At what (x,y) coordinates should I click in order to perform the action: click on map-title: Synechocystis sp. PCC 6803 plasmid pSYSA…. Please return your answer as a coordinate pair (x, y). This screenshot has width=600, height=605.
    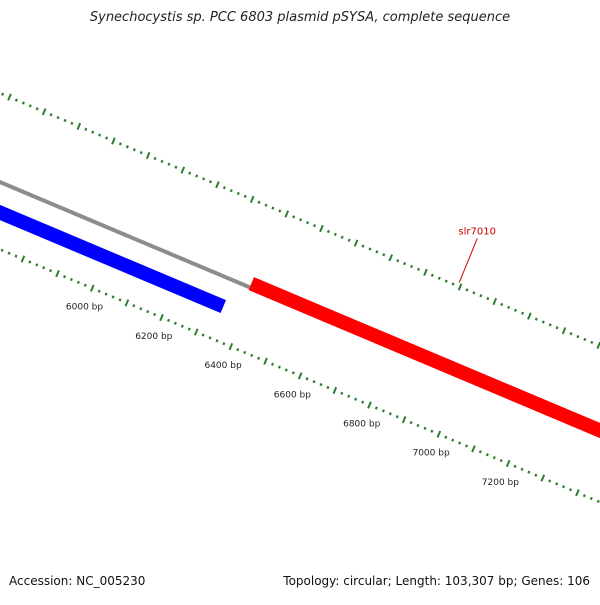
    Looking at the image, I should click on (300, 17).